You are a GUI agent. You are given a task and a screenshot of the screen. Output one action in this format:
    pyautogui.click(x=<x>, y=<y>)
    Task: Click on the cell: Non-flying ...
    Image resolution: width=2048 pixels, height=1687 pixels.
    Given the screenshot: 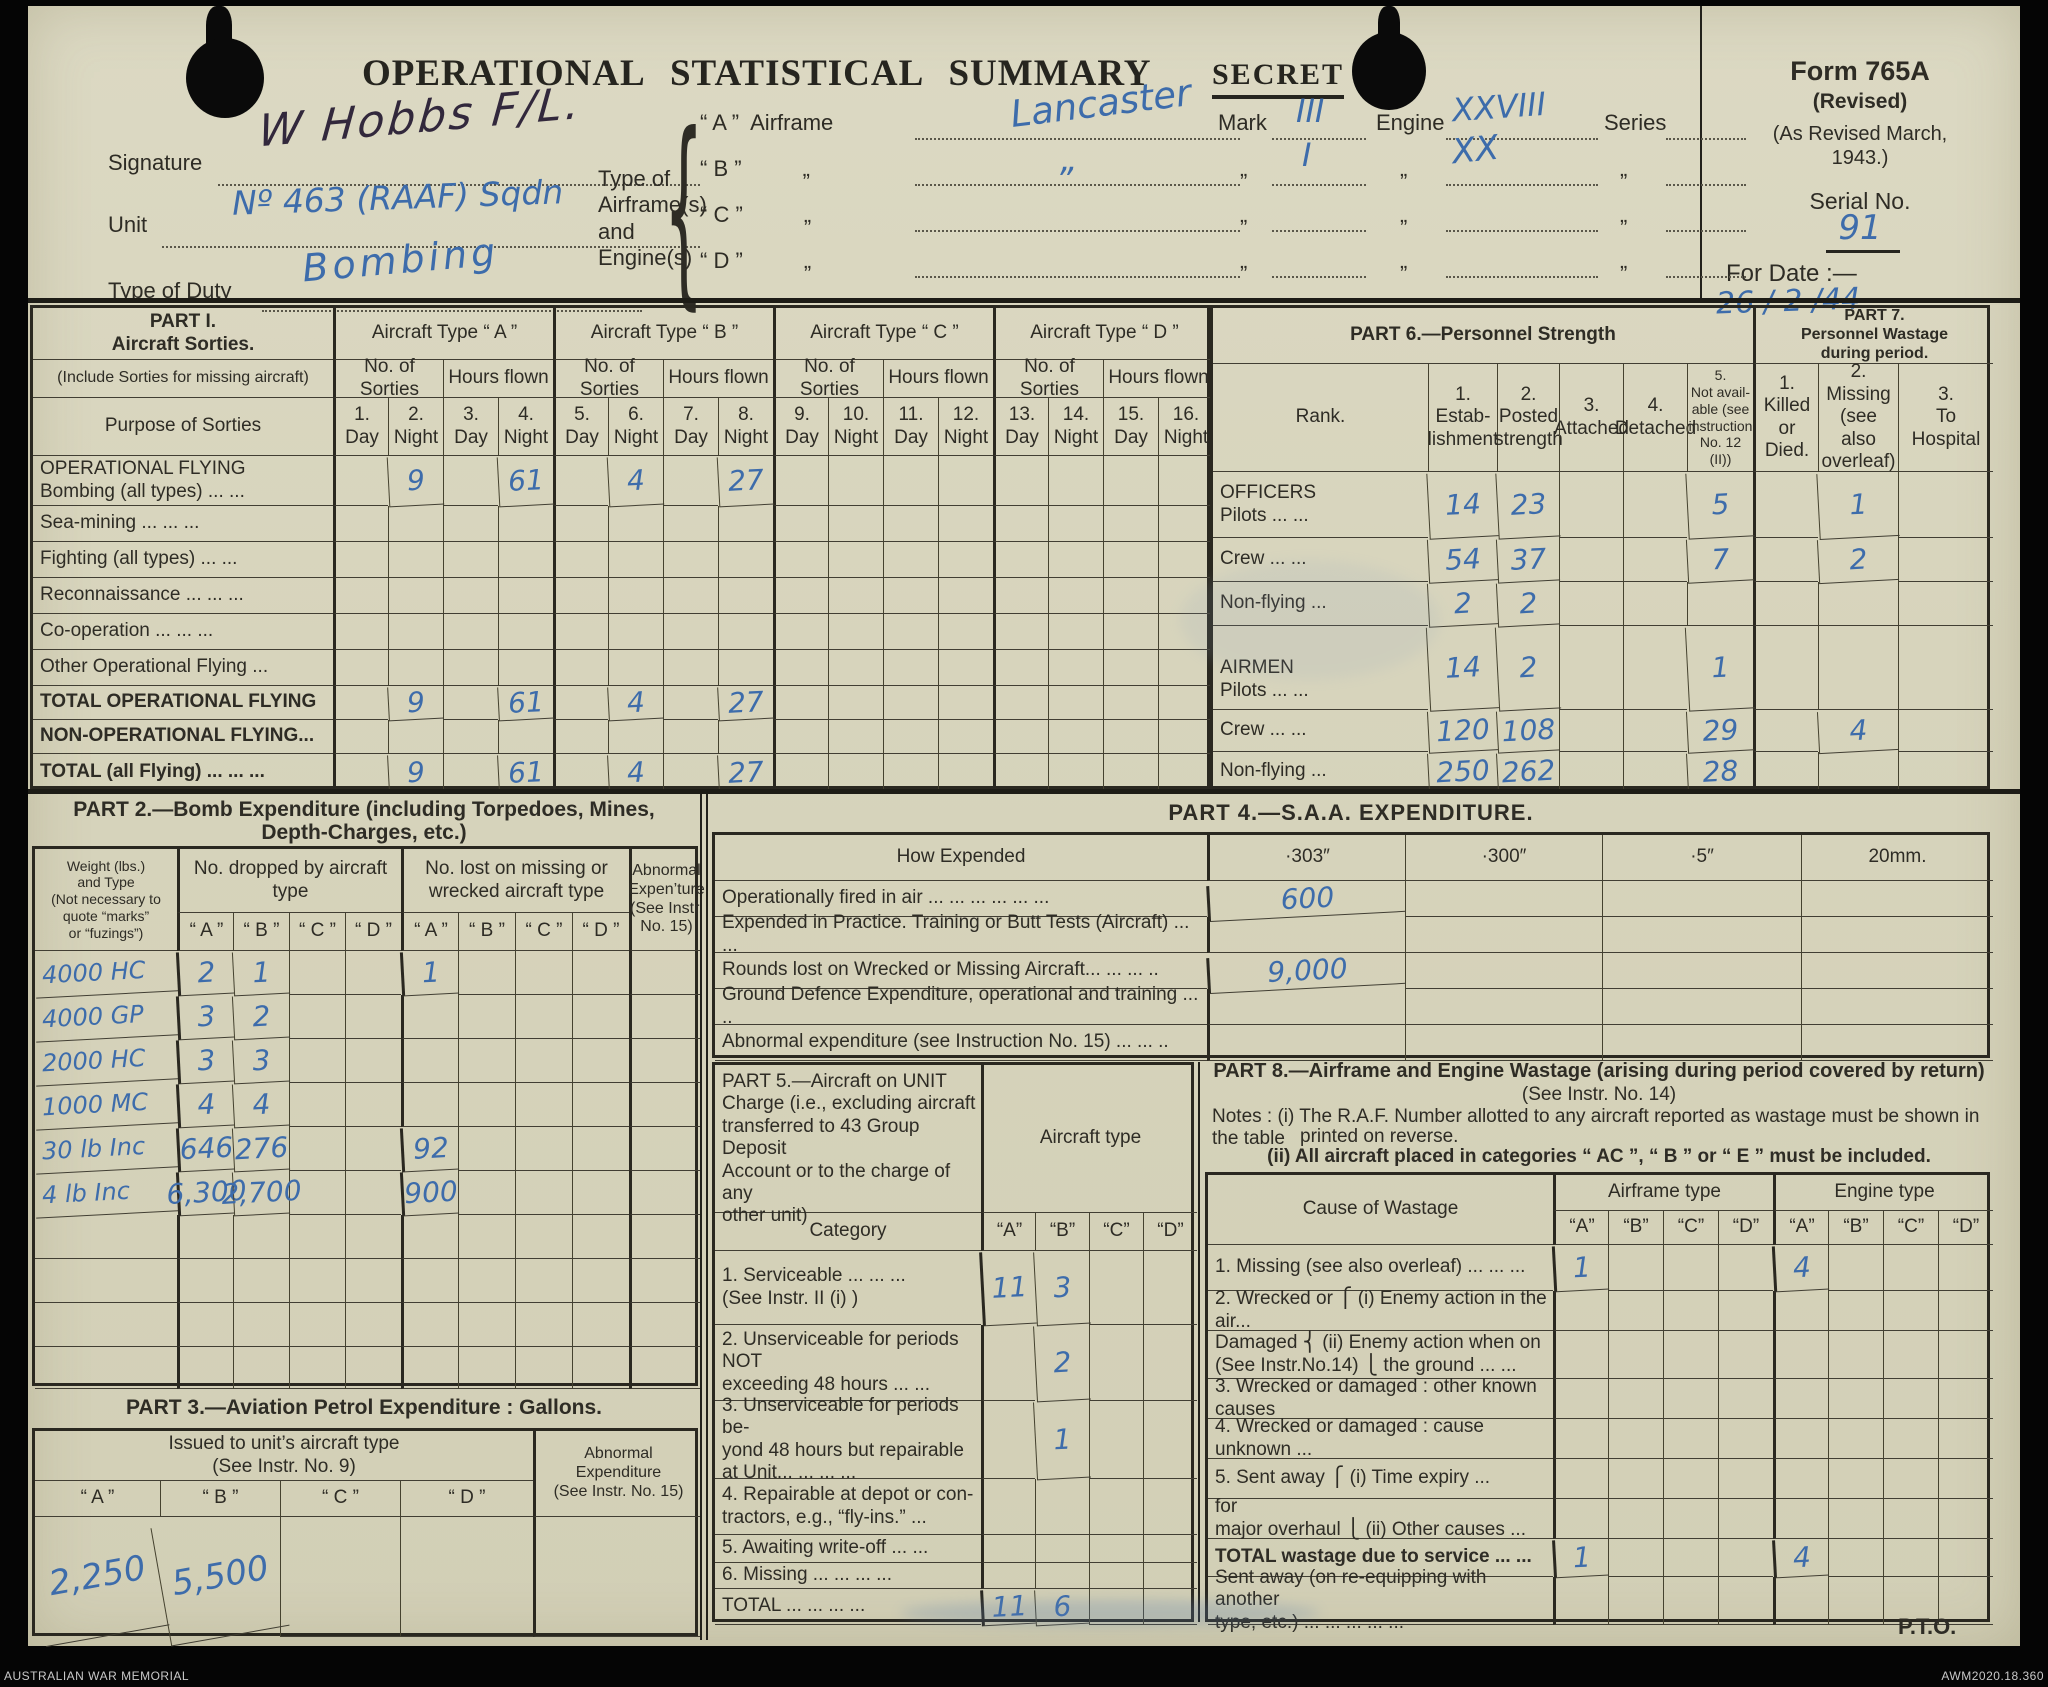 What is the action you would take?
    pyautogui.click(x=1320, y=772)
    